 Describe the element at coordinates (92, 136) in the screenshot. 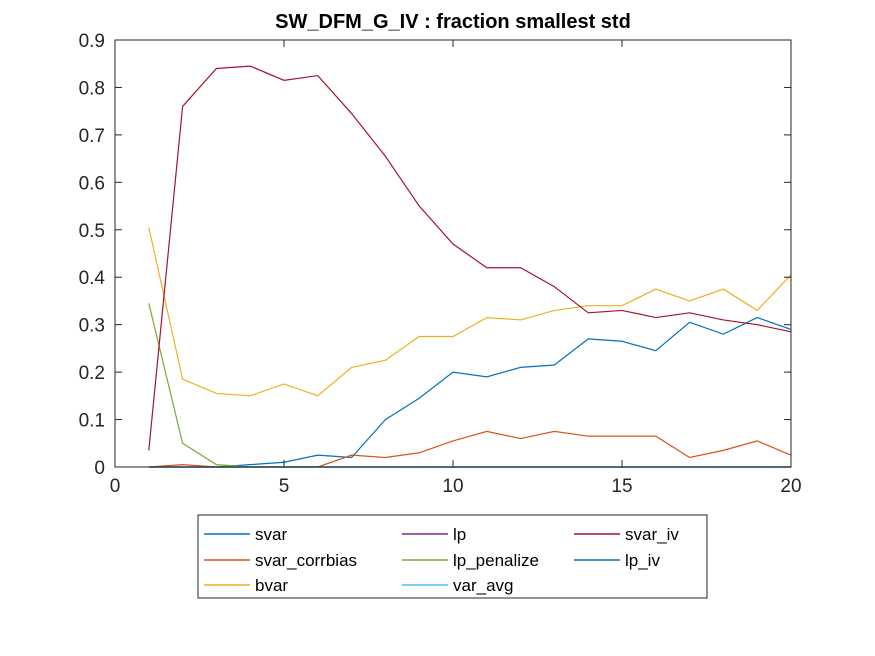

I see `y-tick-label: 0.7` at that location.